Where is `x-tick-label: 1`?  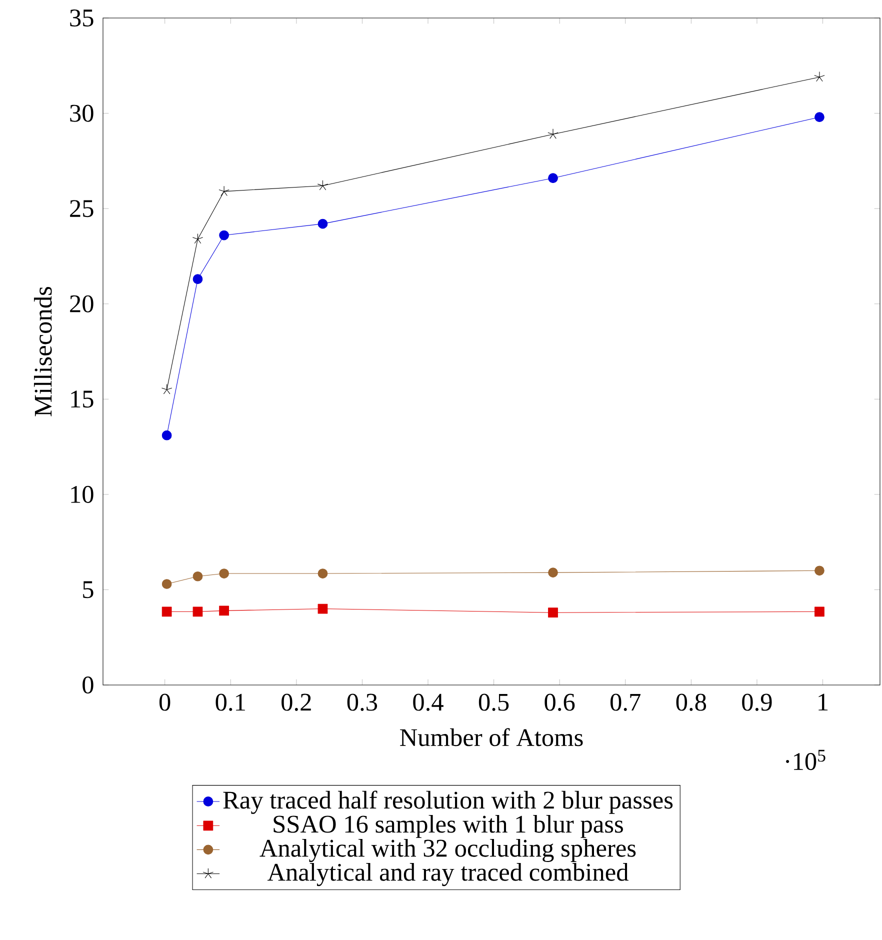 x-tick-label: 1 is located at coordinates (823, 702).